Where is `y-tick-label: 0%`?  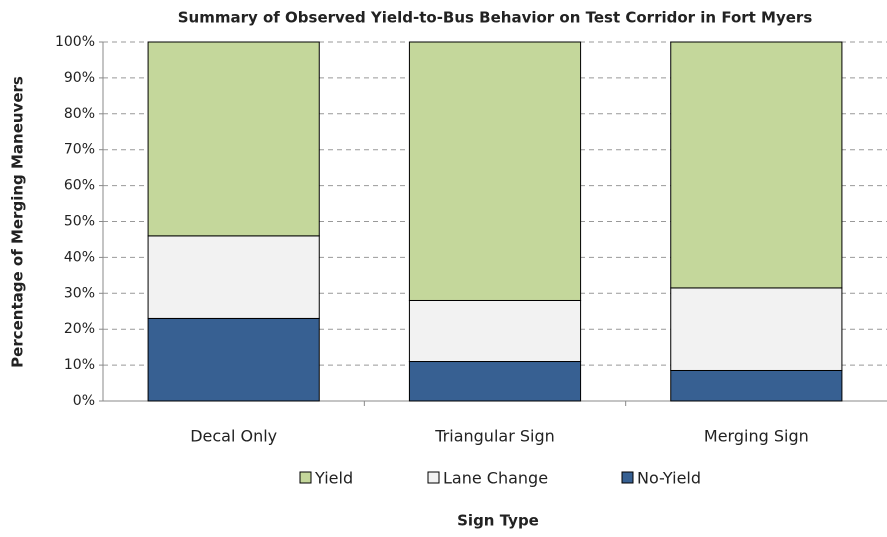 y-tick-label: 0% is located at coordinates (84, 401).